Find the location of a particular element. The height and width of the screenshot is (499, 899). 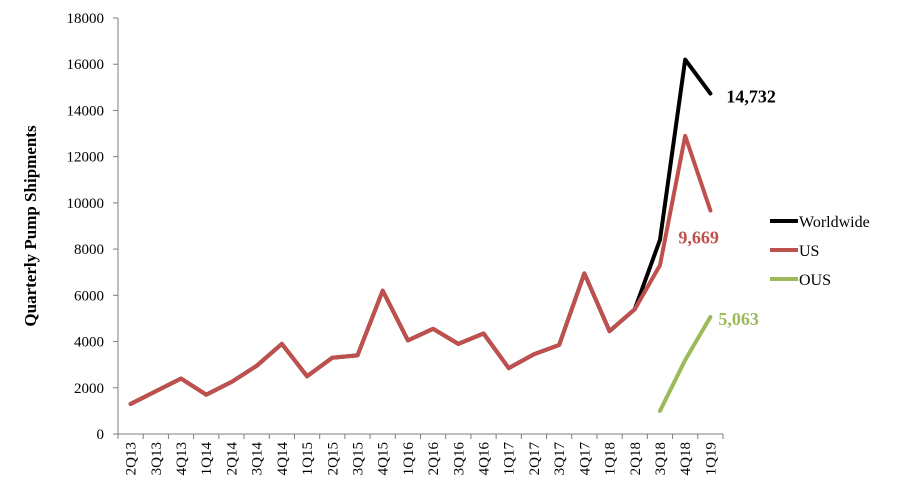

series-line-ous is located at coordinates (685, 363).